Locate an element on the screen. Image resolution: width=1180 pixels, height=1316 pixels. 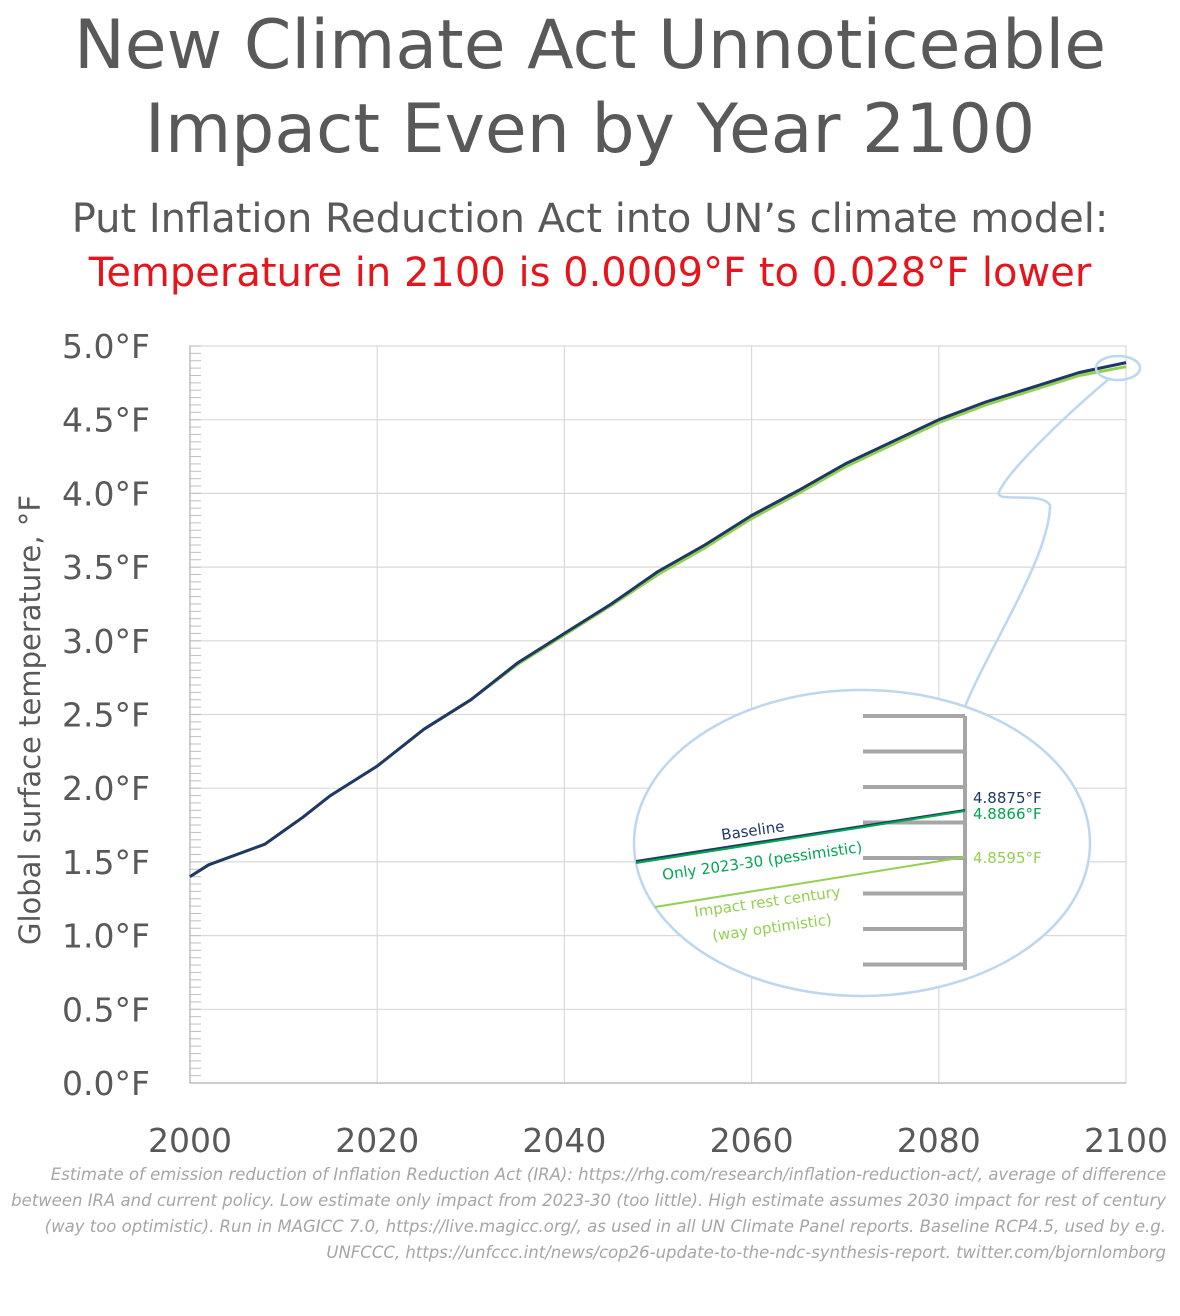
zoom-inset-ellipse is located at coordinates (862, 843).